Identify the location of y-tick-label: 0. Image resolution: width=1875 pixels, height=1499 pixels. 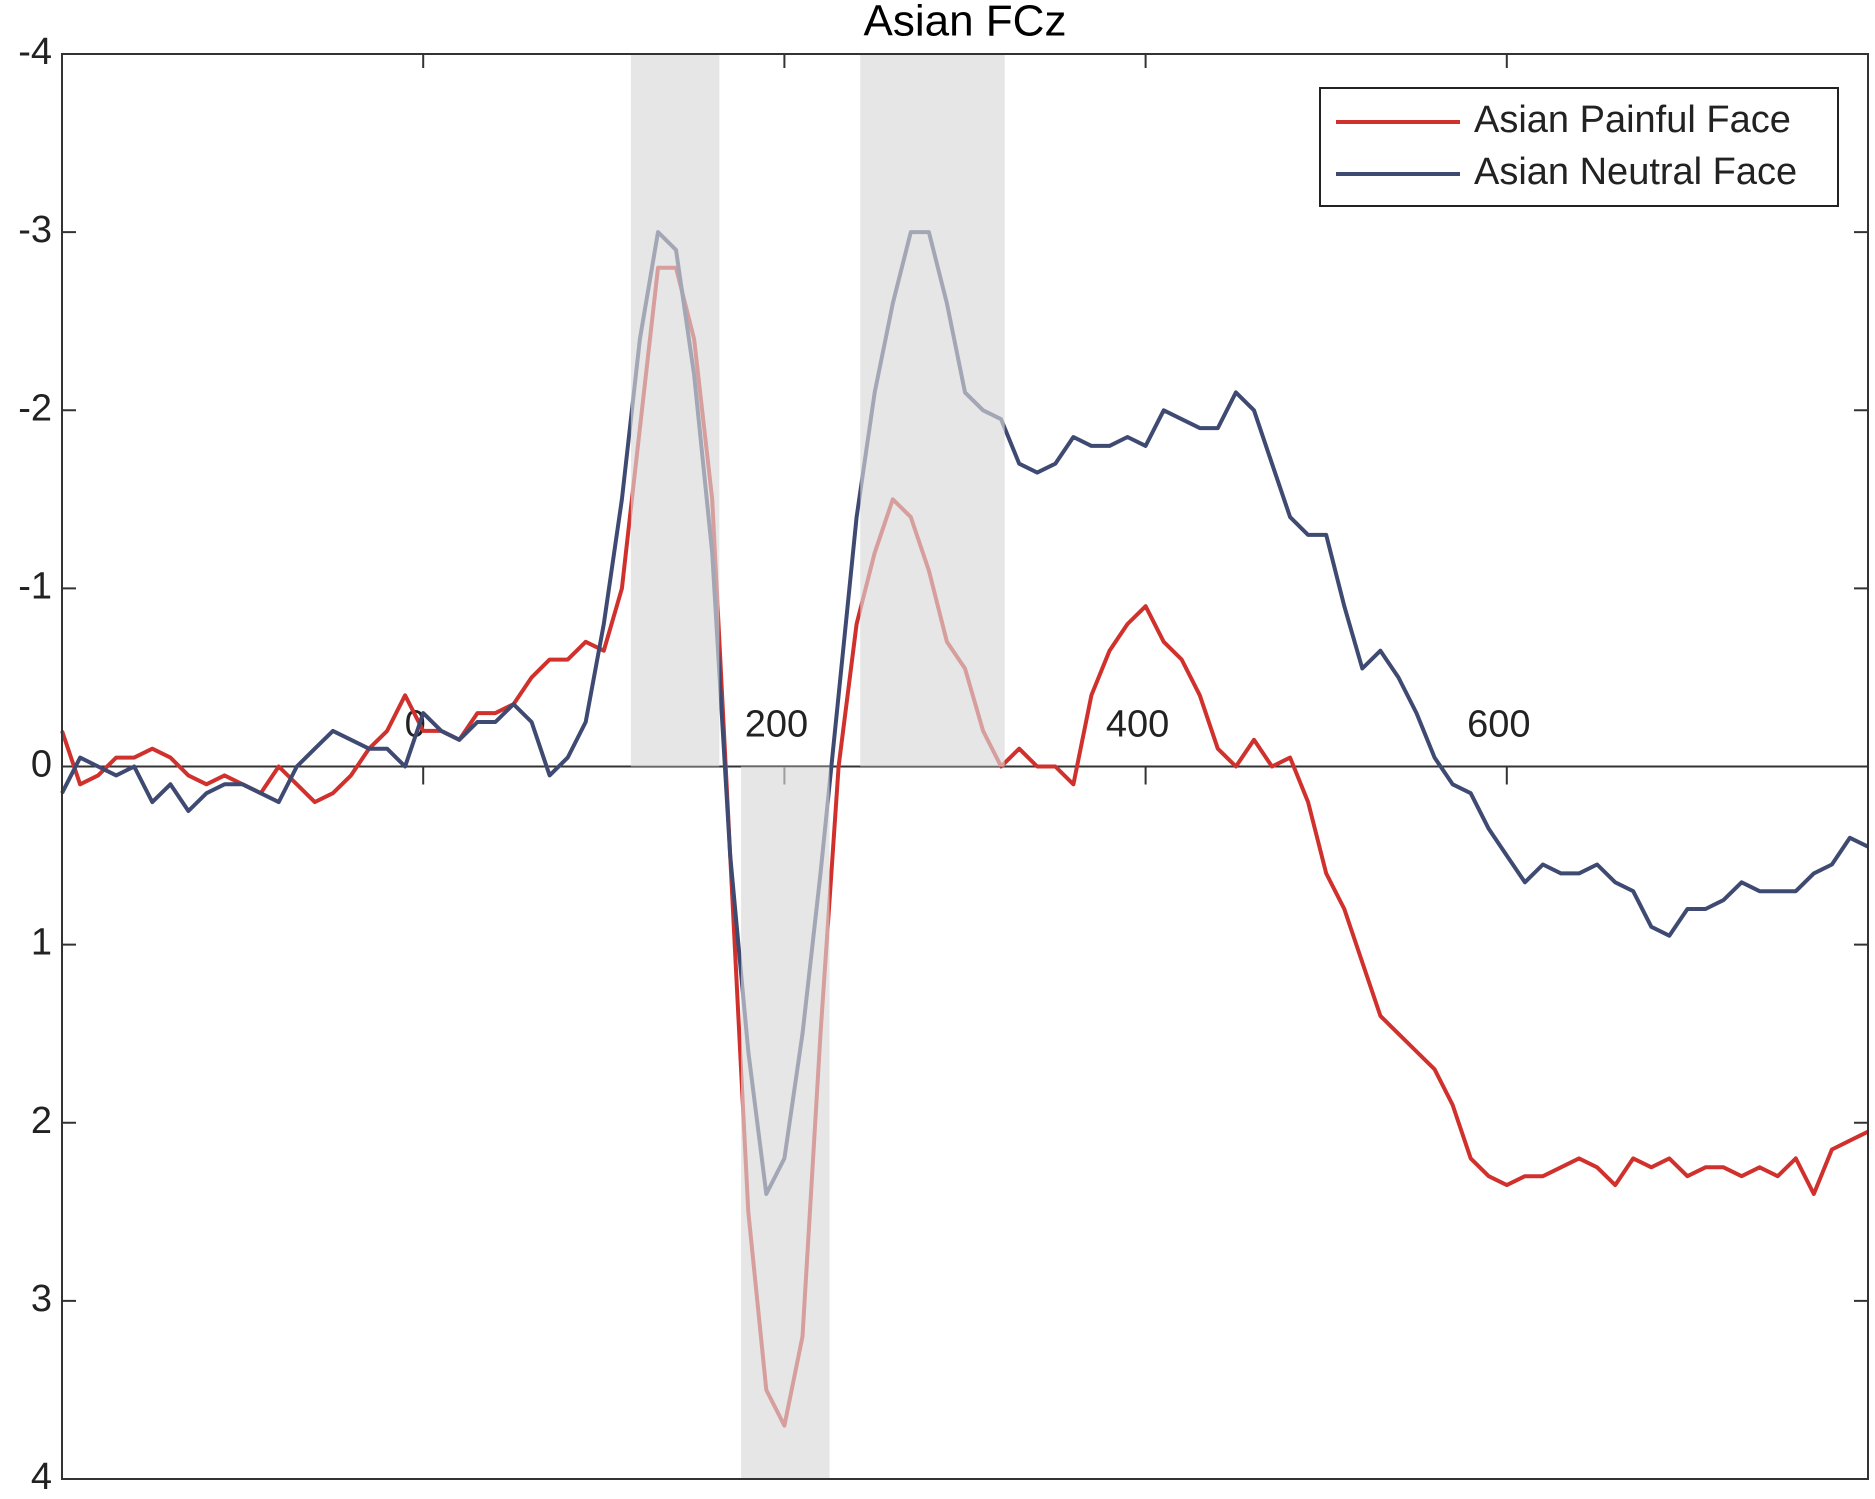
(41, 765).